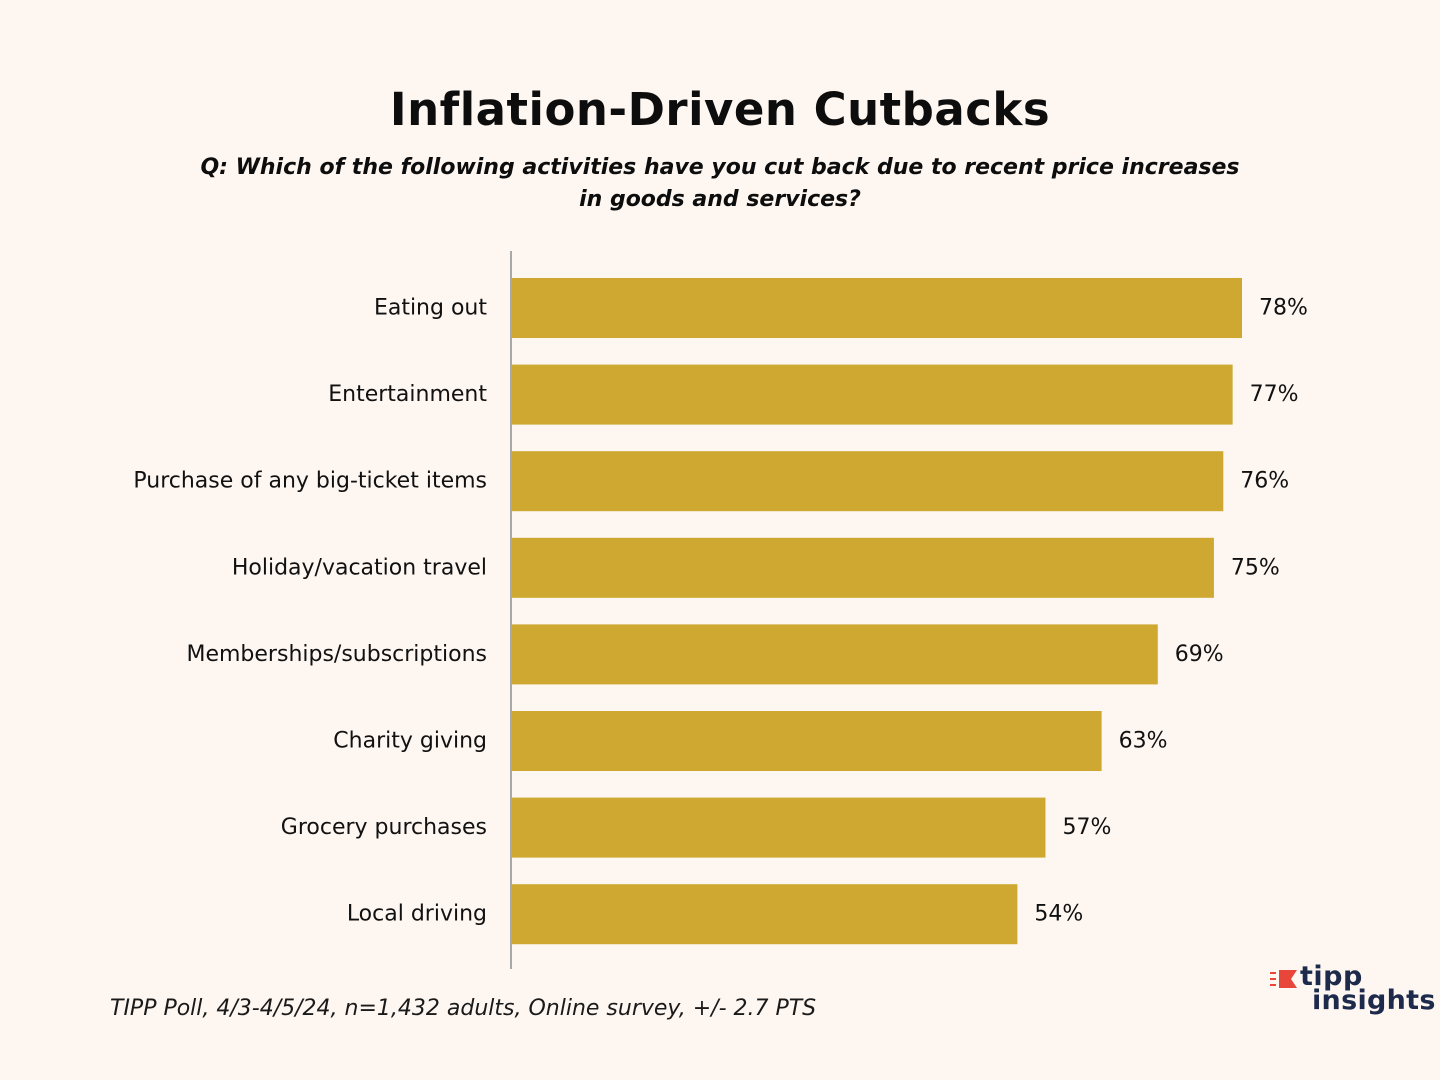  I want to click on logo-flag-icon, so click(1283, 979).